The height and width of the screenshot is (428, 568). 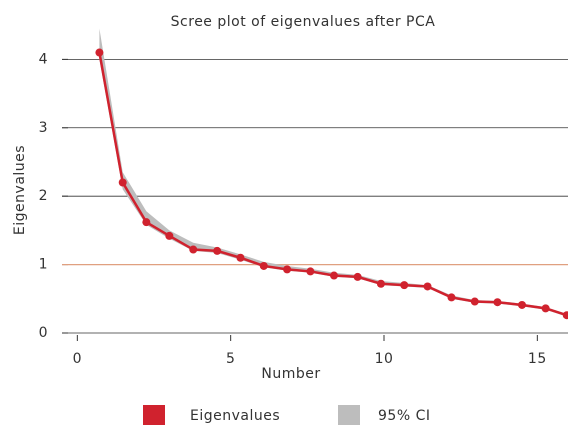 What do you see at coordinates (235, 416) in the screenshot?
I see `legend-label: Eigenvalues` at bounding box center [235, 416].